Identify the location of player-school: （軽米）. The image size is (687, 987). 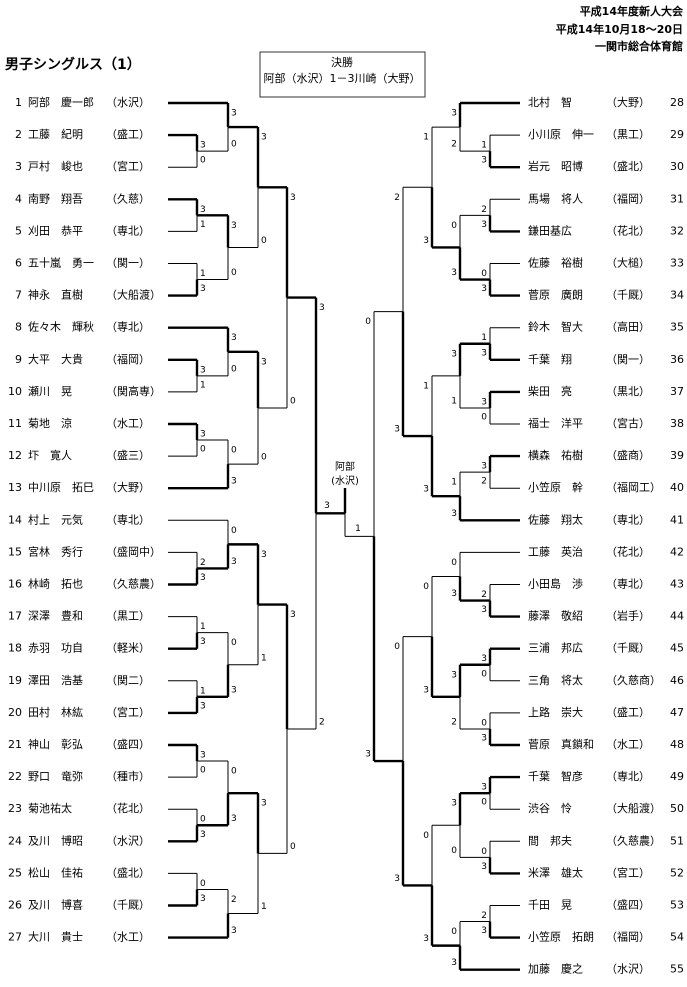
(128, 648).